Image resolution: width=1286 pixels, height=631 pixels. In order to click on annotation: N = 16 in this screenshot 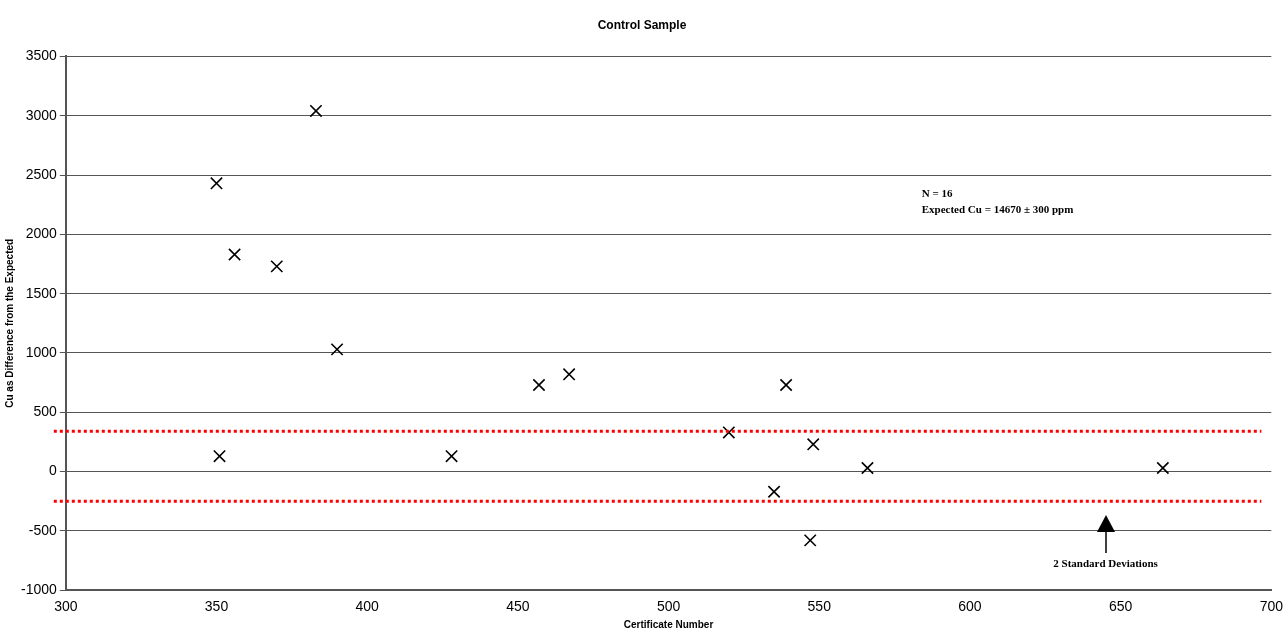, I will do `click(937, 193)`.